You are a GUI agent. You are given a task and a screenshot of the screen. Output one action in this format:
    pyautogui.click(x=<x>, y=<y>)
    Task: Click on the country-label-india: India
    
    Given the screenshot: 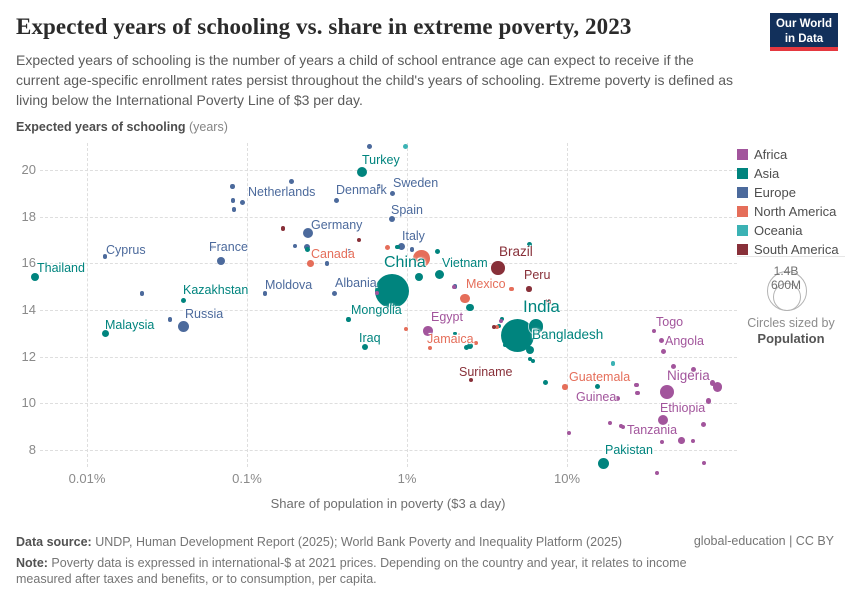 What is the action you would take?
    pyautogui.click(x=541, y=306)
    